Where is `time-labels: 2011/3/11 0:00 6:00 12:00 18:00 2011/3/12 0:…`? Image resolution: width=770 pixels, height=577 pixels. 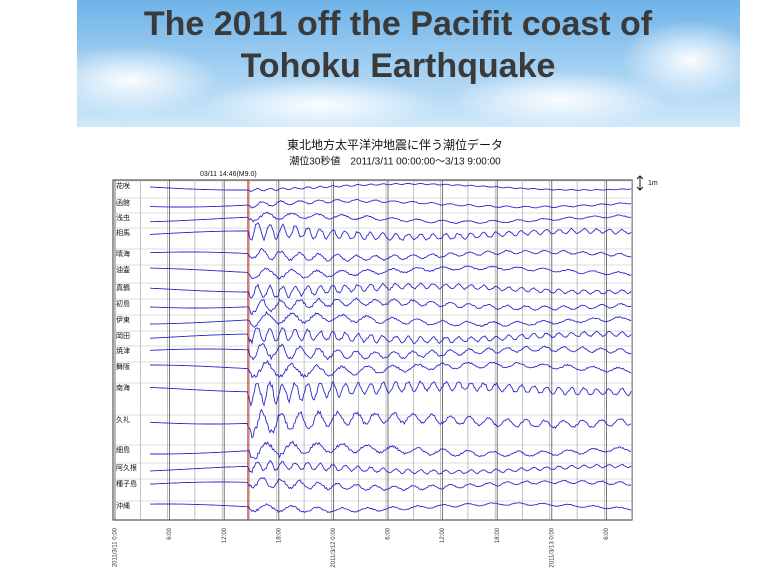
time-labels: 2011/3/11 0:00 6:00 12:00 18:00 2011/3/12 0:… is located at coordinates (361, 547).